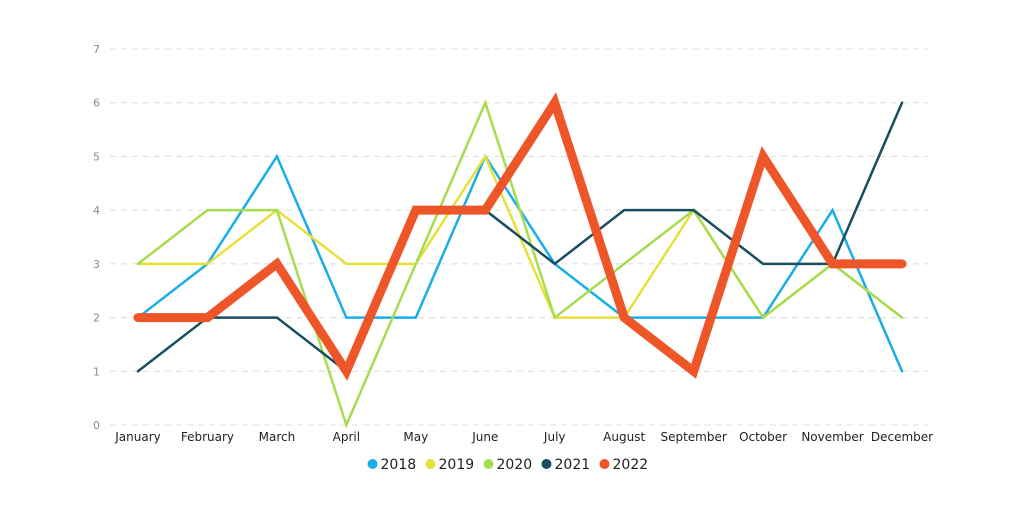 This screenshot has width=1015, height=515. I want to click on legend-item: 2022, so click(624, 465).